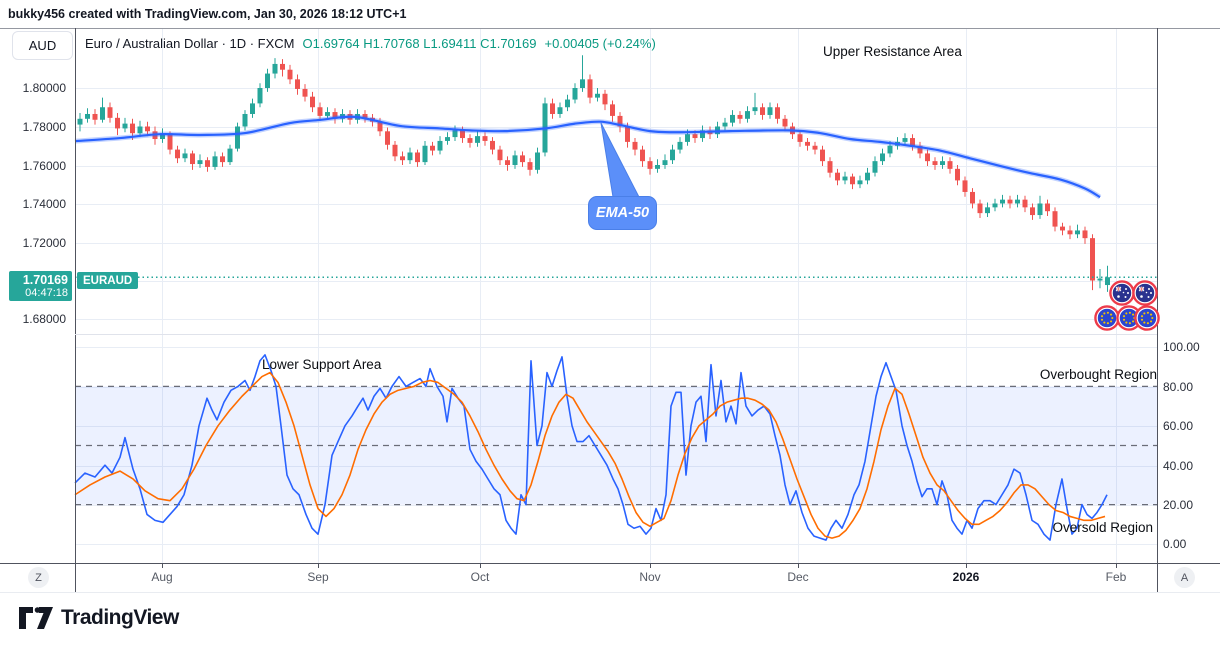 The height and width of the screenshot is (651, 1220). Describe the element at coordinates (44, 166) in the screenshot. I see `price-axis-label: 1.76000` at that location.